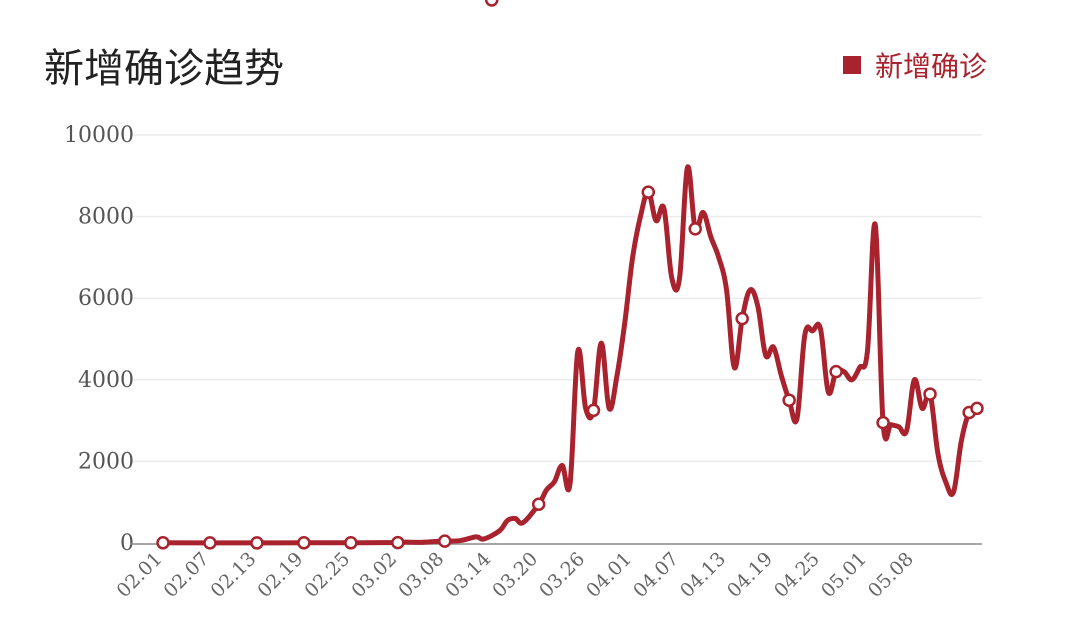 Image resolution: width=1080 pixels, height=639 pixels. Describe the element at coordinates (186, 575) in the screenshot. I see `x-tick-label: 02.07` at that location.